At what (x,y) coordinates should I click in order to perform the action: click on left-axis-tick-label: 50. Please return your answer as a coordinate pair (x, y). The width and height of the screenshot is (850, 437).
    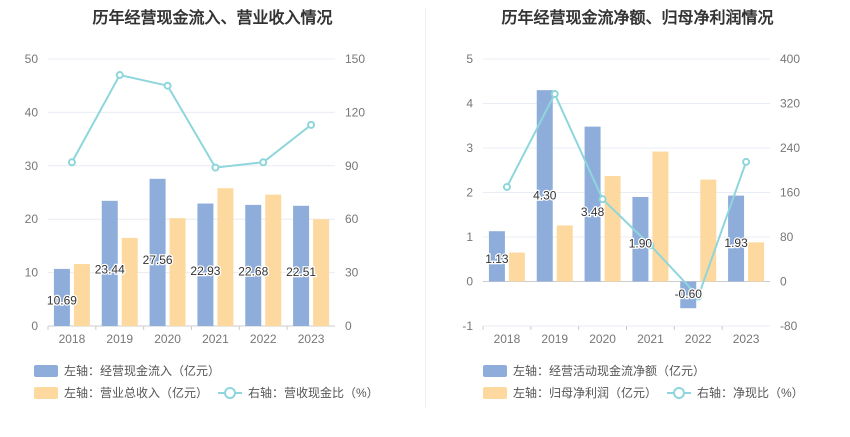
    Looking at the image, I should click on (32, 59).